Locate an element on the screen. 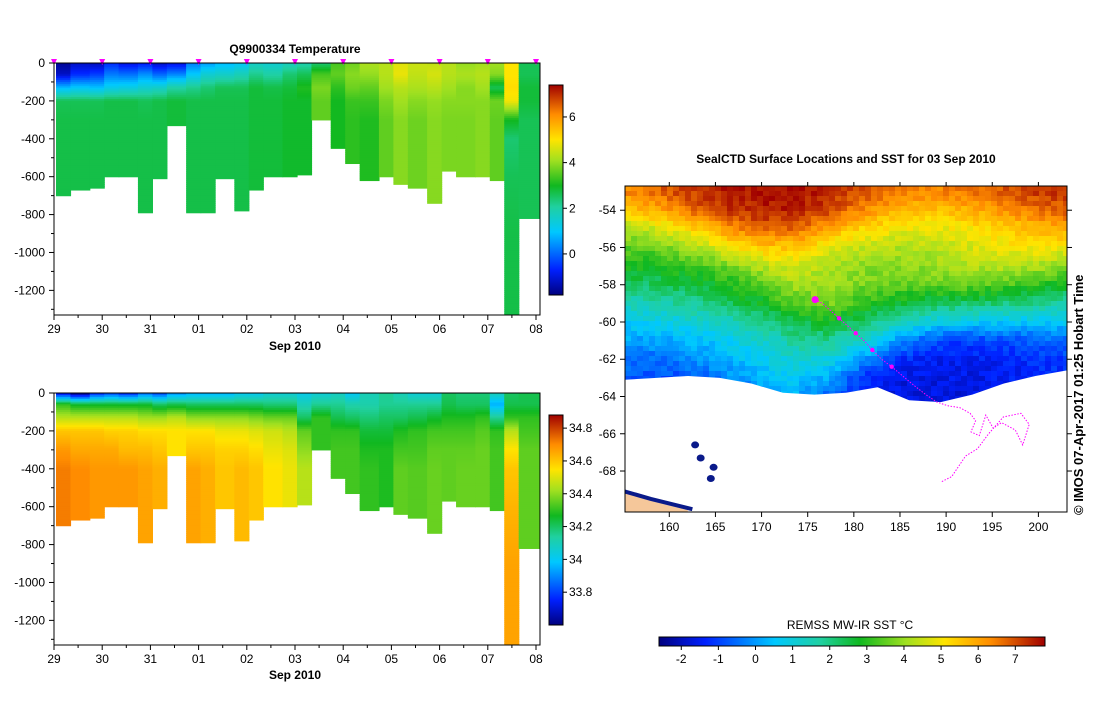  x-tick-label: 06 is located at coordinates (440, 659).